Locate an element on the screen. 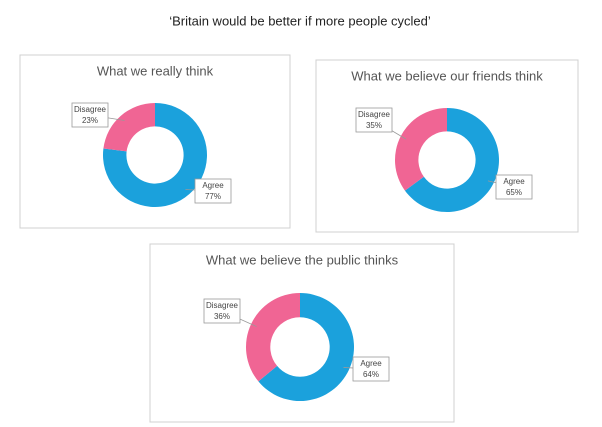 This screenshot has width=602, height=427. label-value: 23% is located at coordinates (90, 120).